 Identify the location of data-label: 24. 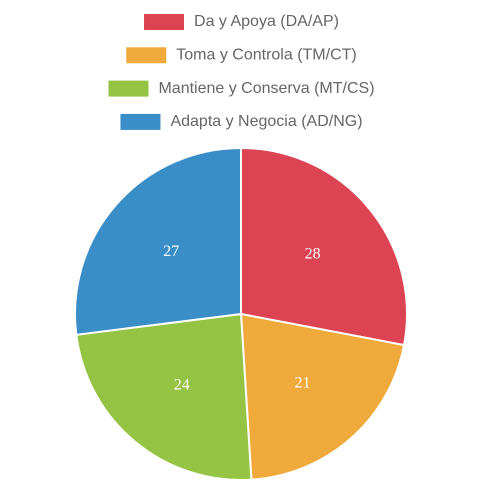
(182, 384).